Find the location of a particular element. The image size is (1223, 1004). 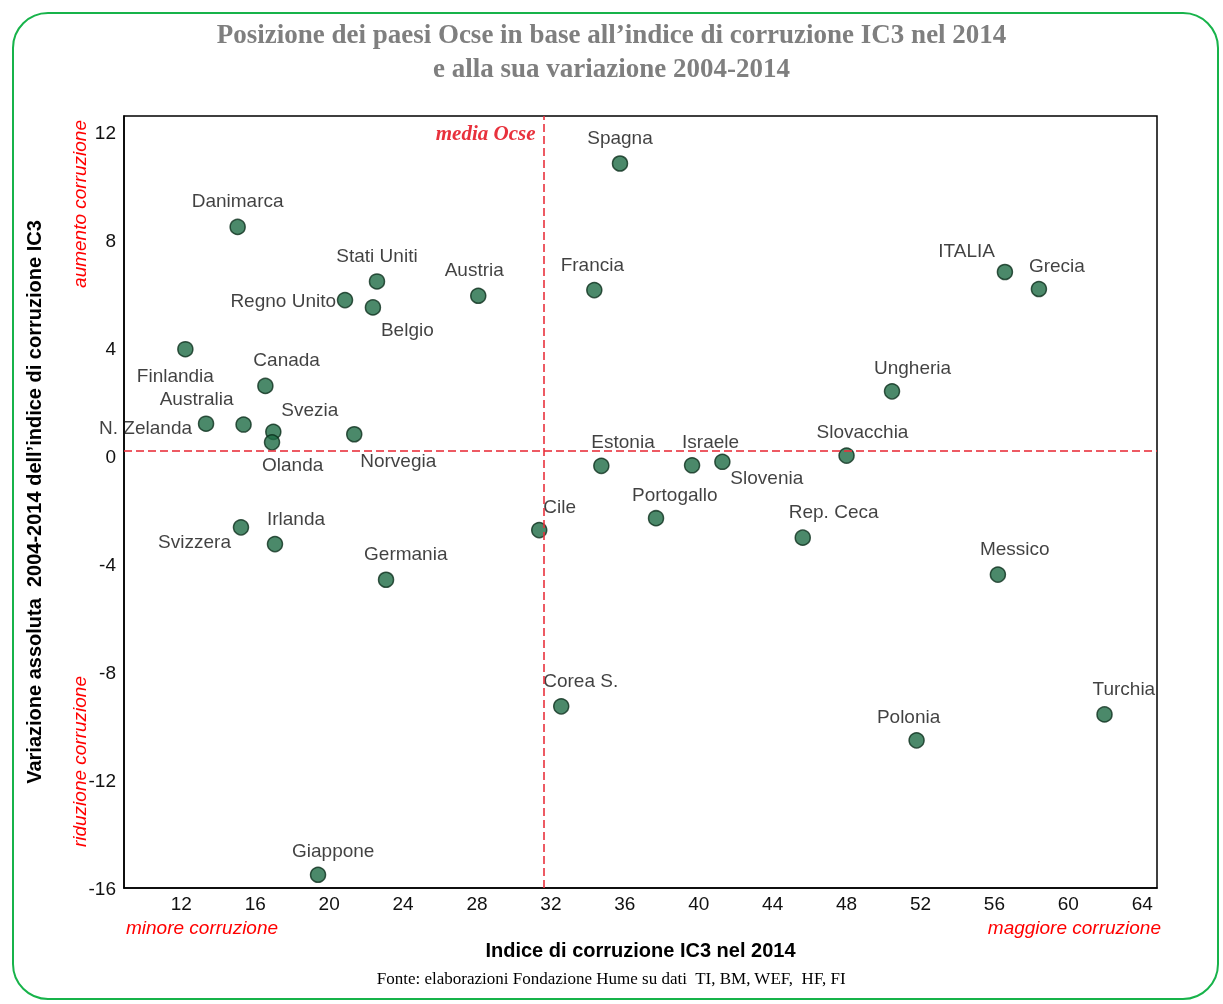

annotation: Olanda is located at coordinates (293, 464).